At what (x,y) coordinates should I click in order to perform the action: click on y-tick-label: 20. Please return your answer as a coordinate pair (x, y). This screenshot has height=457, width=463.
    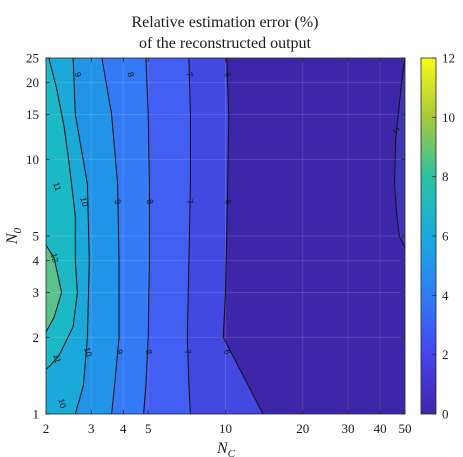
    Looking at the image, I should click on (32, 82).